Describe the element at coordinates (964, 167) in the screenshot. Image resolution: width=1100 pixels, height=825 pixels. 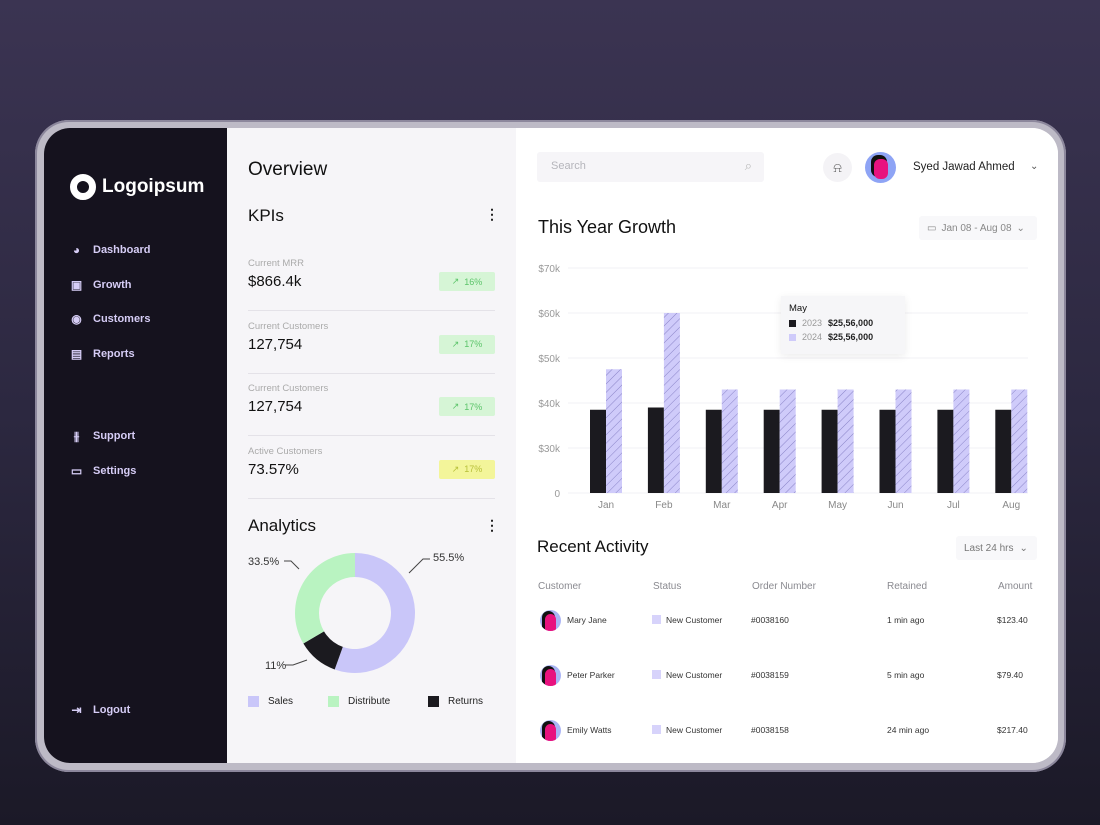
I see `user-name: Syed Jawad Ahmed` at that location.